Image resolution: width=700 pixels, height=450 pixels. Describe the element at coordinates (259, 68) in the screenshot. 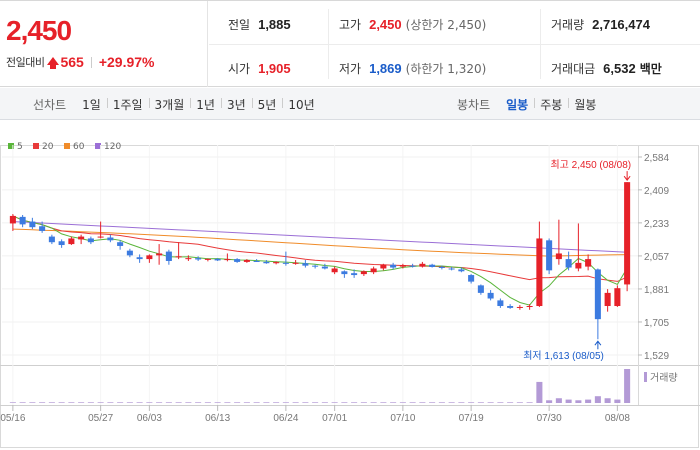

I see `open-price: 시가 1,905` at that location.